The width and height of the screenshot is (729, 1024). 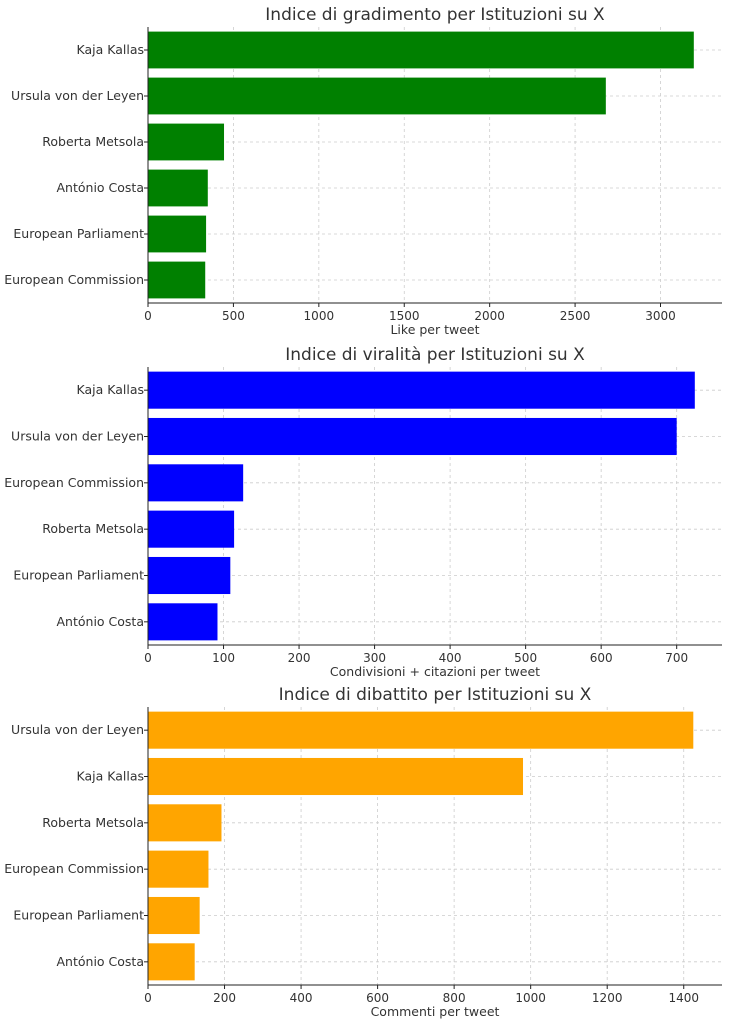 I want to click on x-tick-label: 2500, so click(x=575, y=316).